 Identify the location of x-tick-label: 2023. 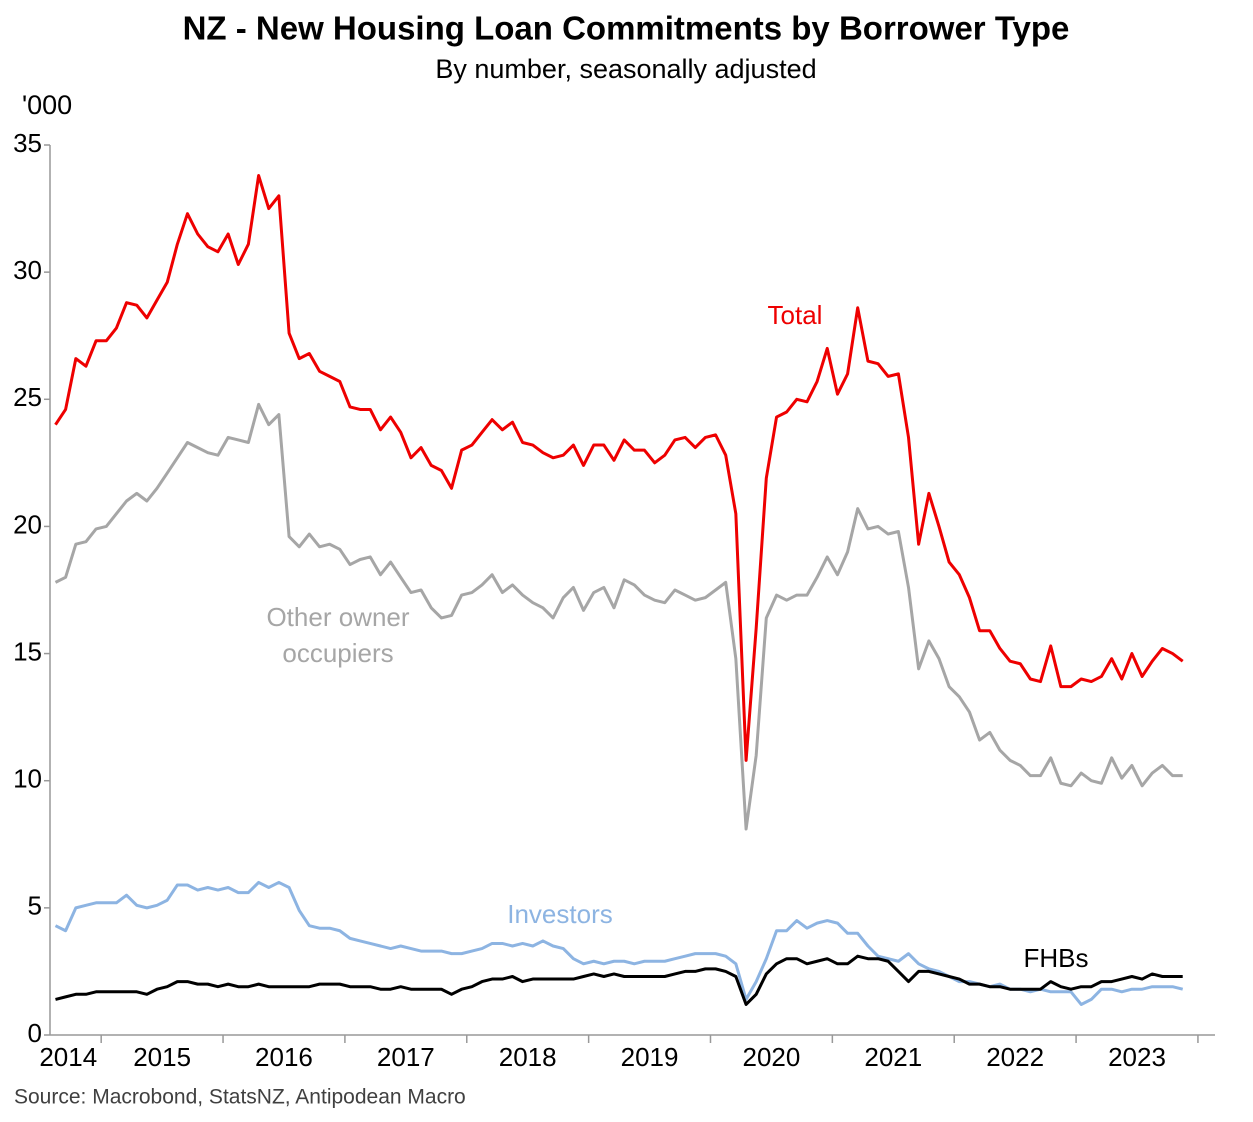
(1137, 1057).